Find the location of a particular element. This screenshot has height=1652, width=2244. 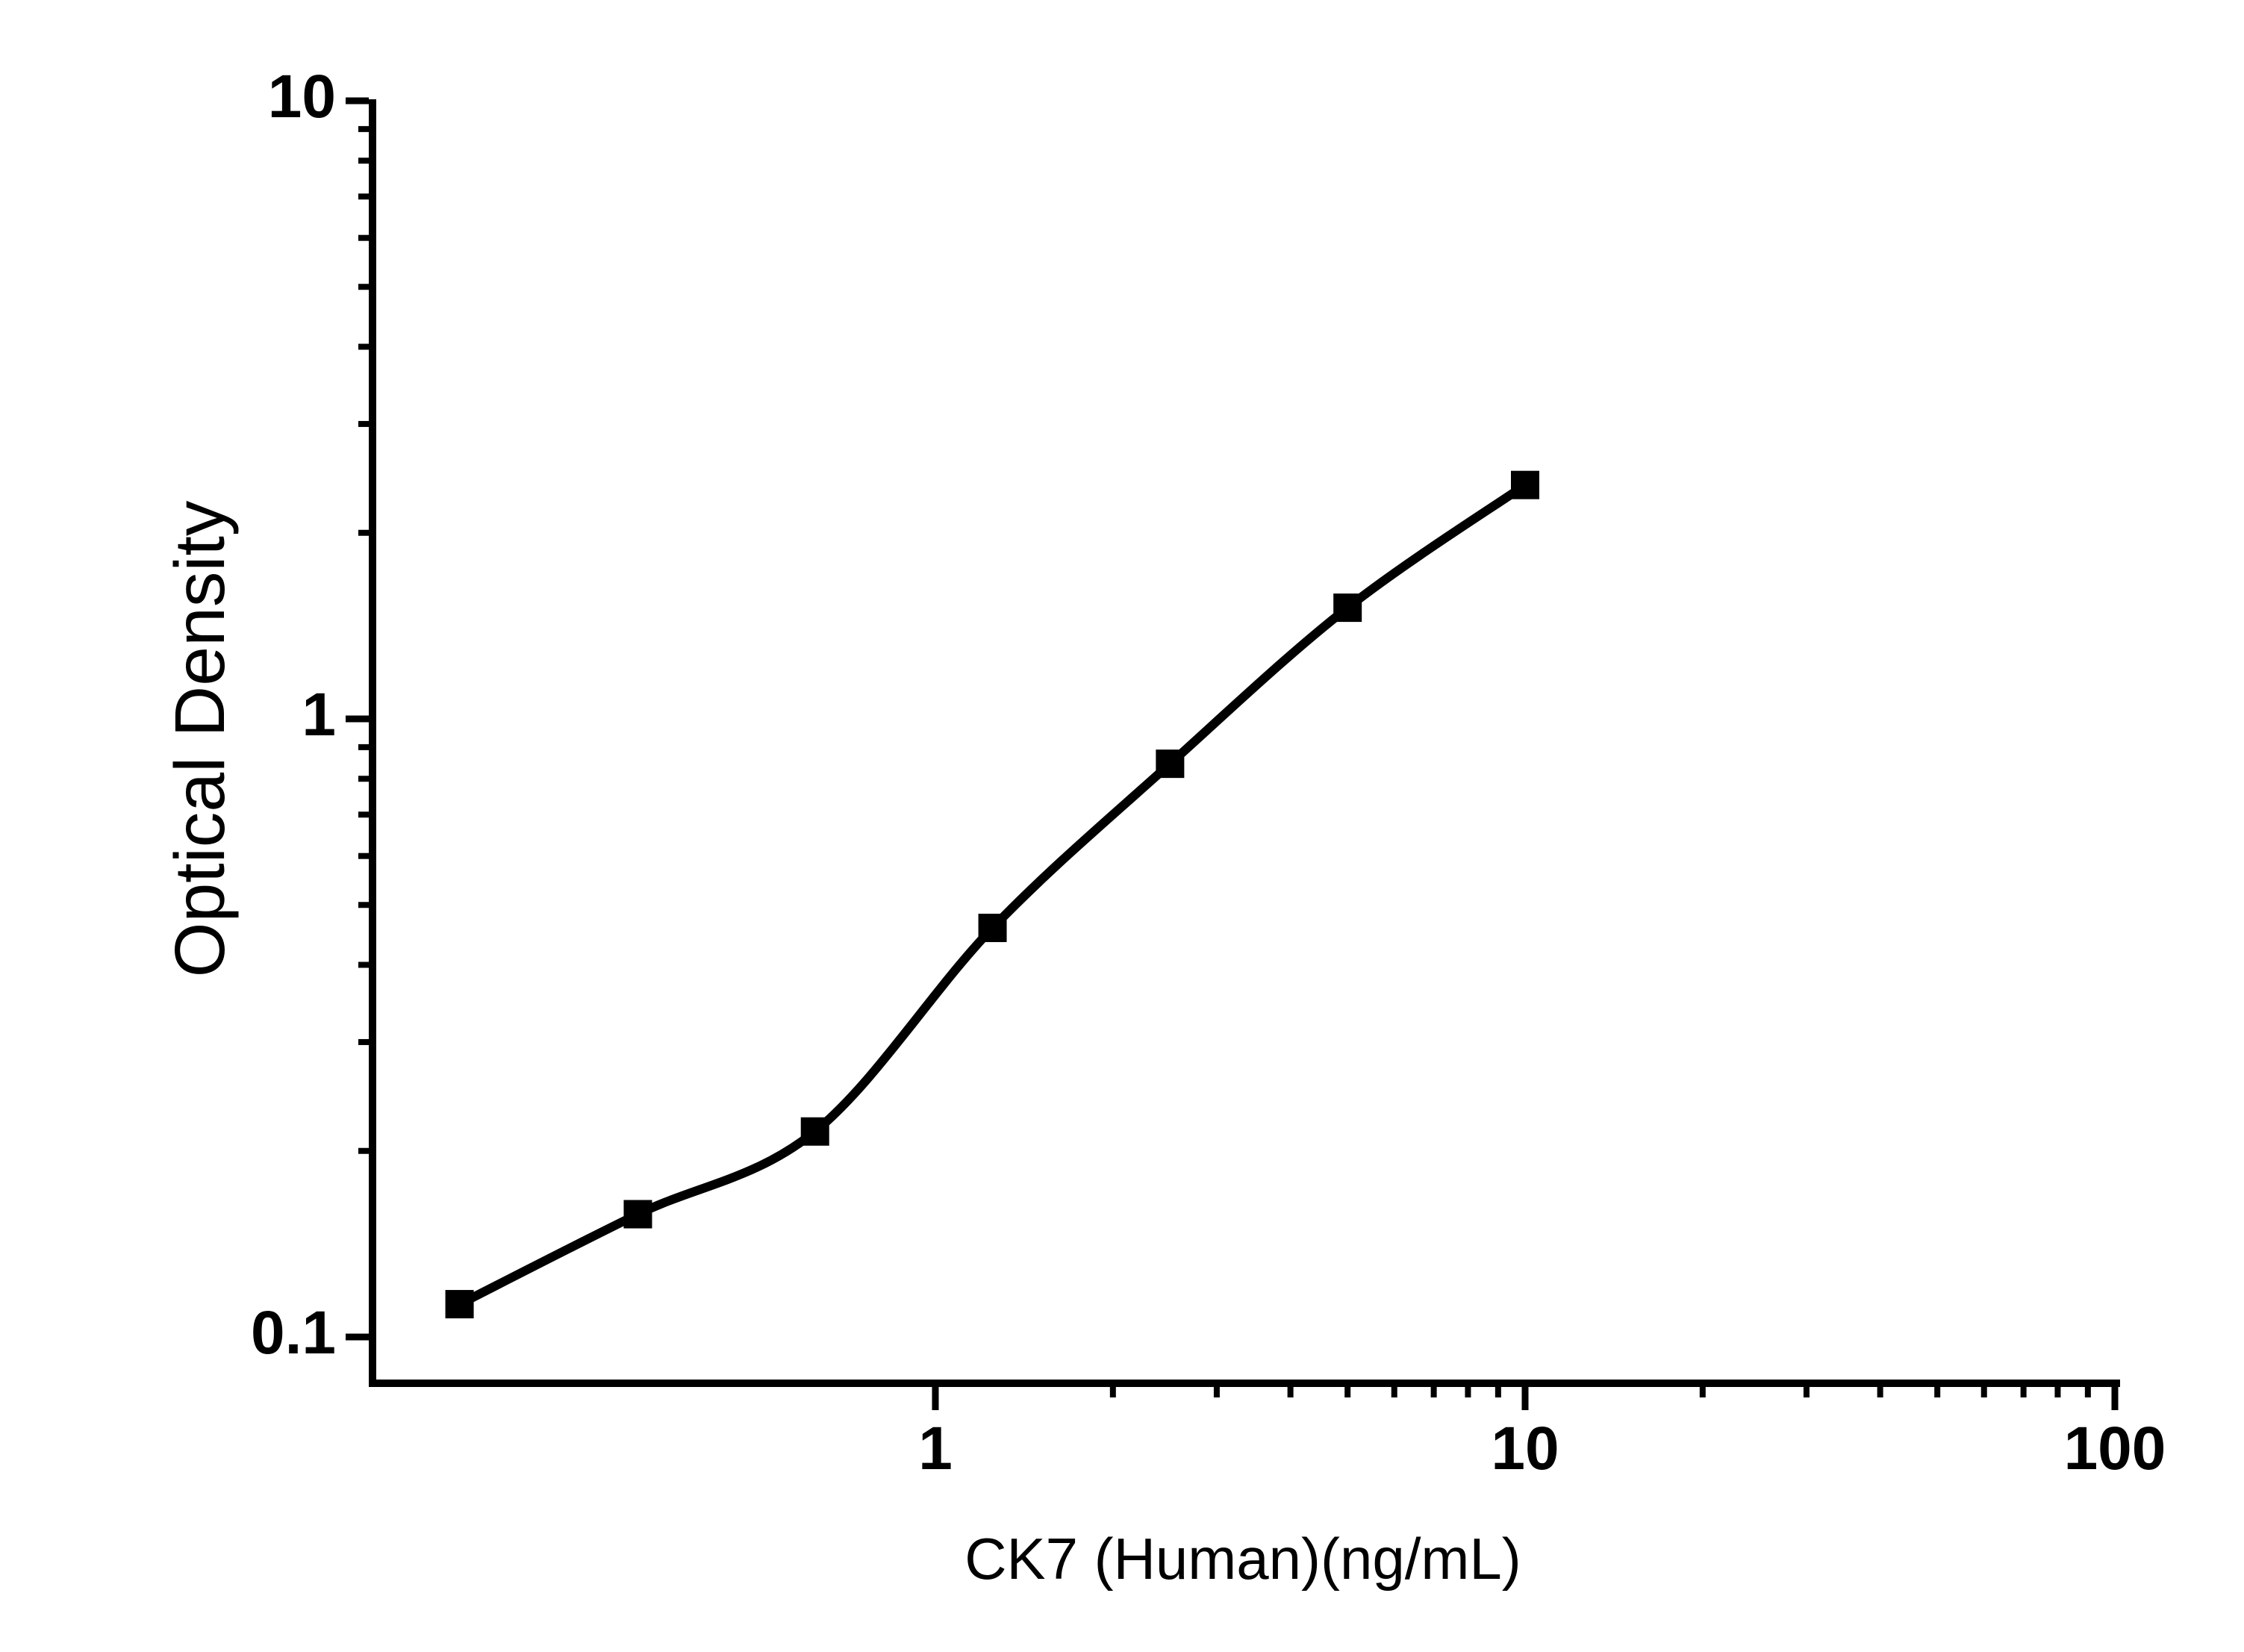

y-axis-title: Optical Density is located at coordinates (200, 738).